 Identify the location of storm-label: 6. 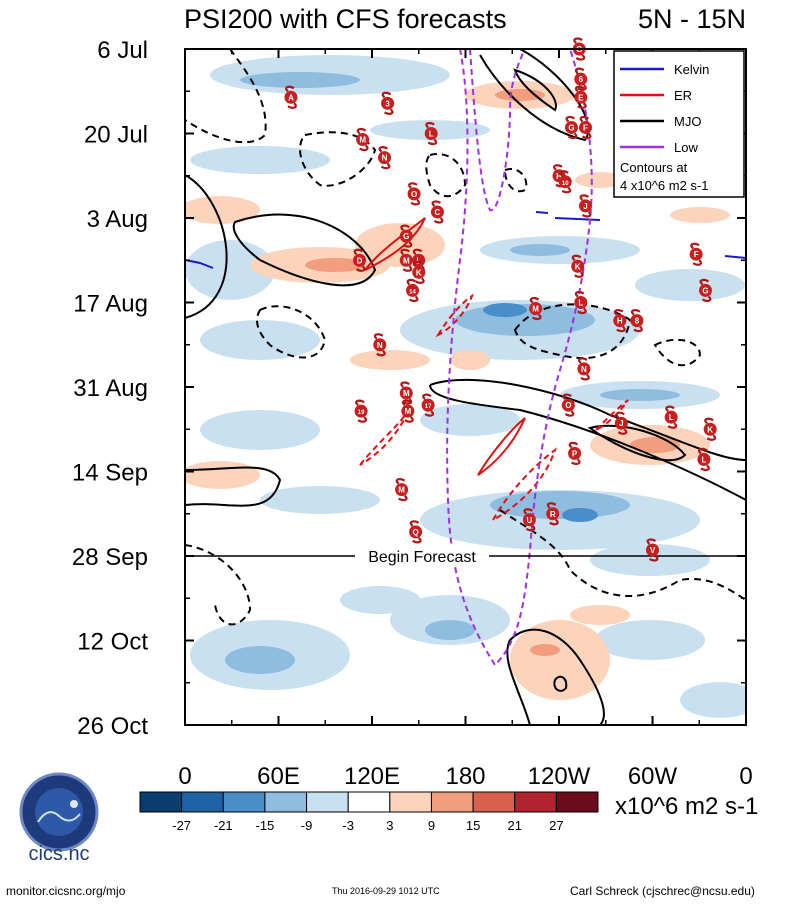
(581, 79).